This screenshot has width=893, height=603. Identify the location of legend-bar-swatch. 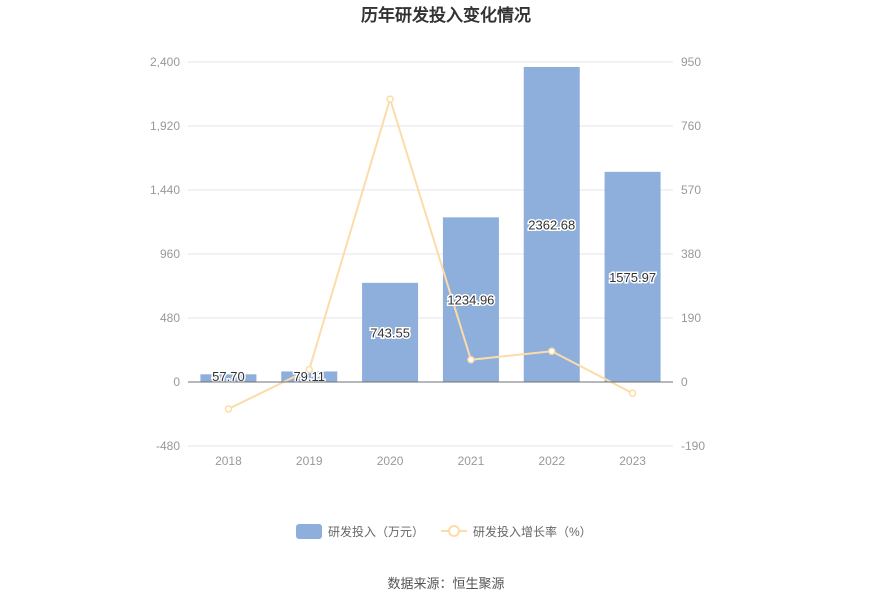
(309, 531).